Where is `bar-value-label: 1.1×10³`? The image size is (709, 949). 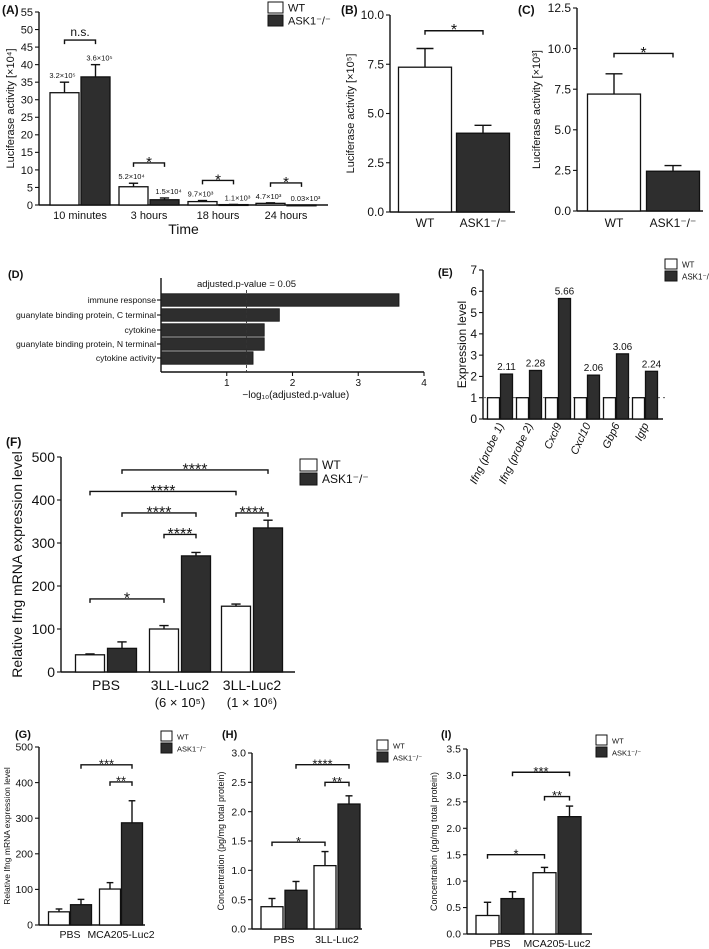 bar-value-label: 1.1×10³ is located at coordinates (238, 197).